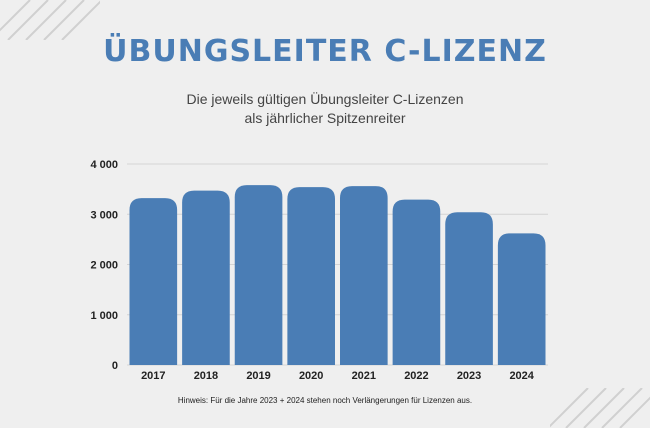  Describe the element at coordinates (311, 376) in the screenshot. I see `x-tick-label: 2020` at that location.